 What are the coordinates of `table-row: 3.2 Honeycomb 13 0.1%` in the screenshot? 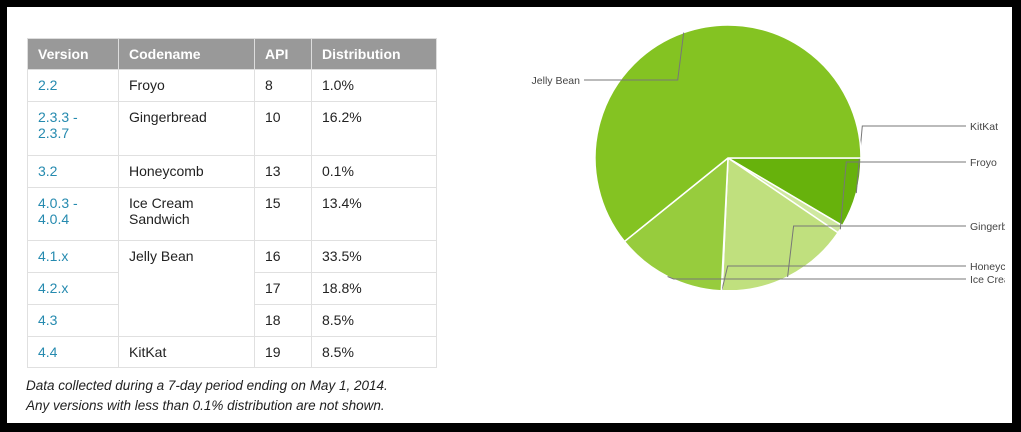 It's located at (232, 171).